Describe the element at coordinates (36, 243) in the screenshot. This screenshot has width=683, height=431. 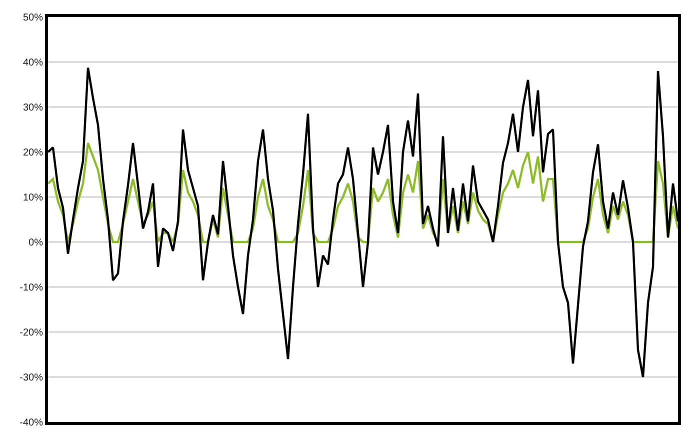
I see `y-tick-label: 0%` at that location.